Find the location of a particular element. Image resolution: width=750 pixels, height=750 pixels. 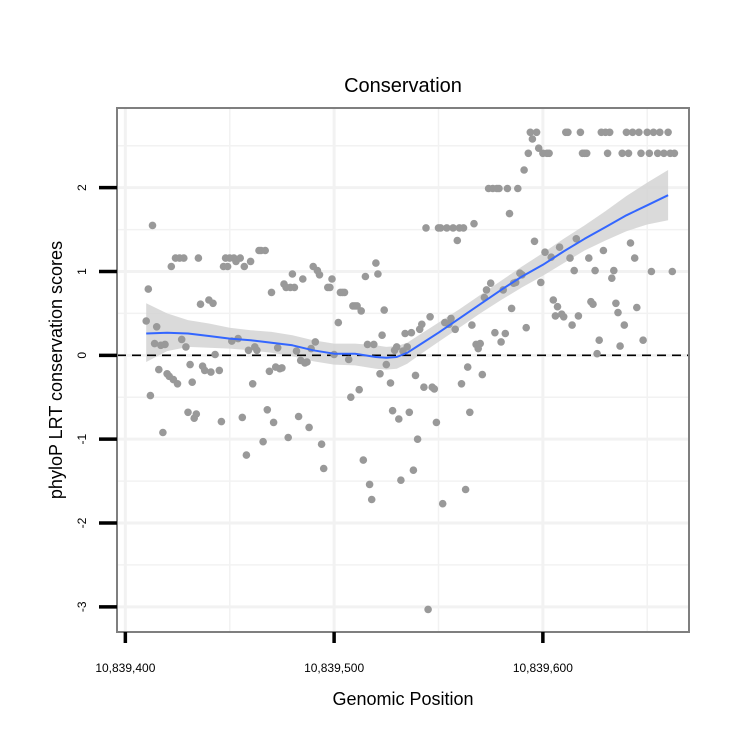

y-axis: -3 -2 -1 0 1 2 is located at coordinates (96, 398).